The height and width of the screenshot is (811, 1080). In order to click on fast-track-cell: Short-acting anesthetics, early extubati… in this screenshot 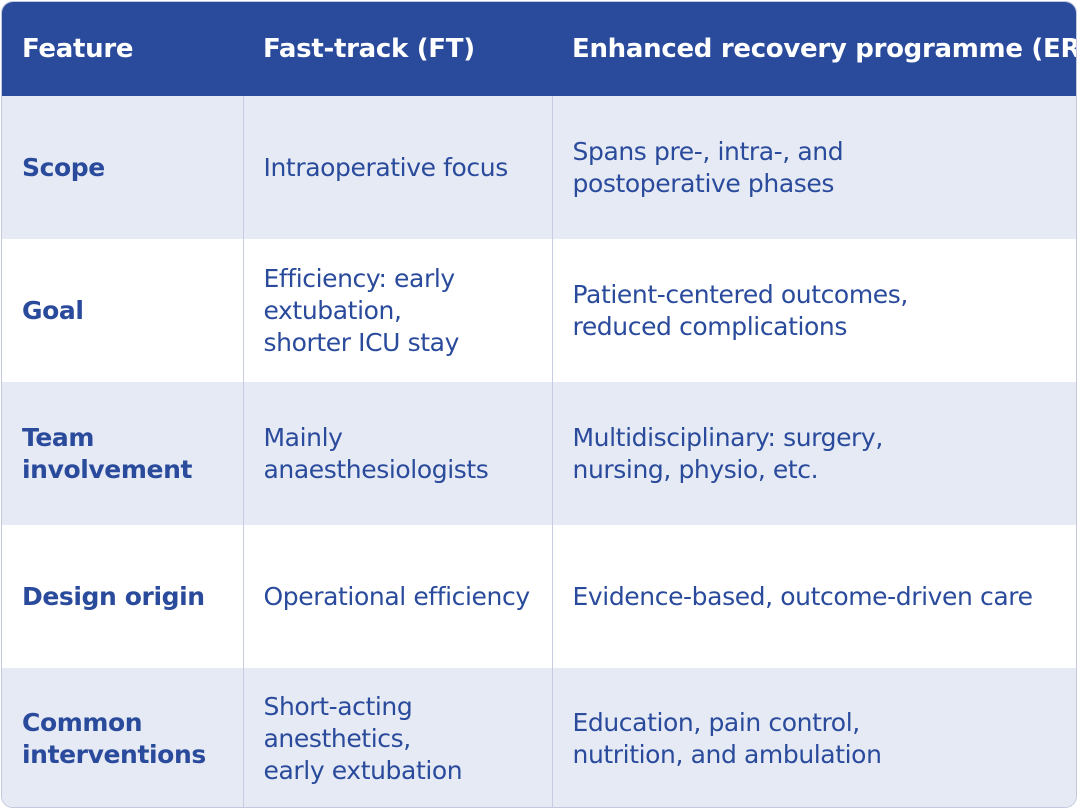, I will do `click(397, 737)`.